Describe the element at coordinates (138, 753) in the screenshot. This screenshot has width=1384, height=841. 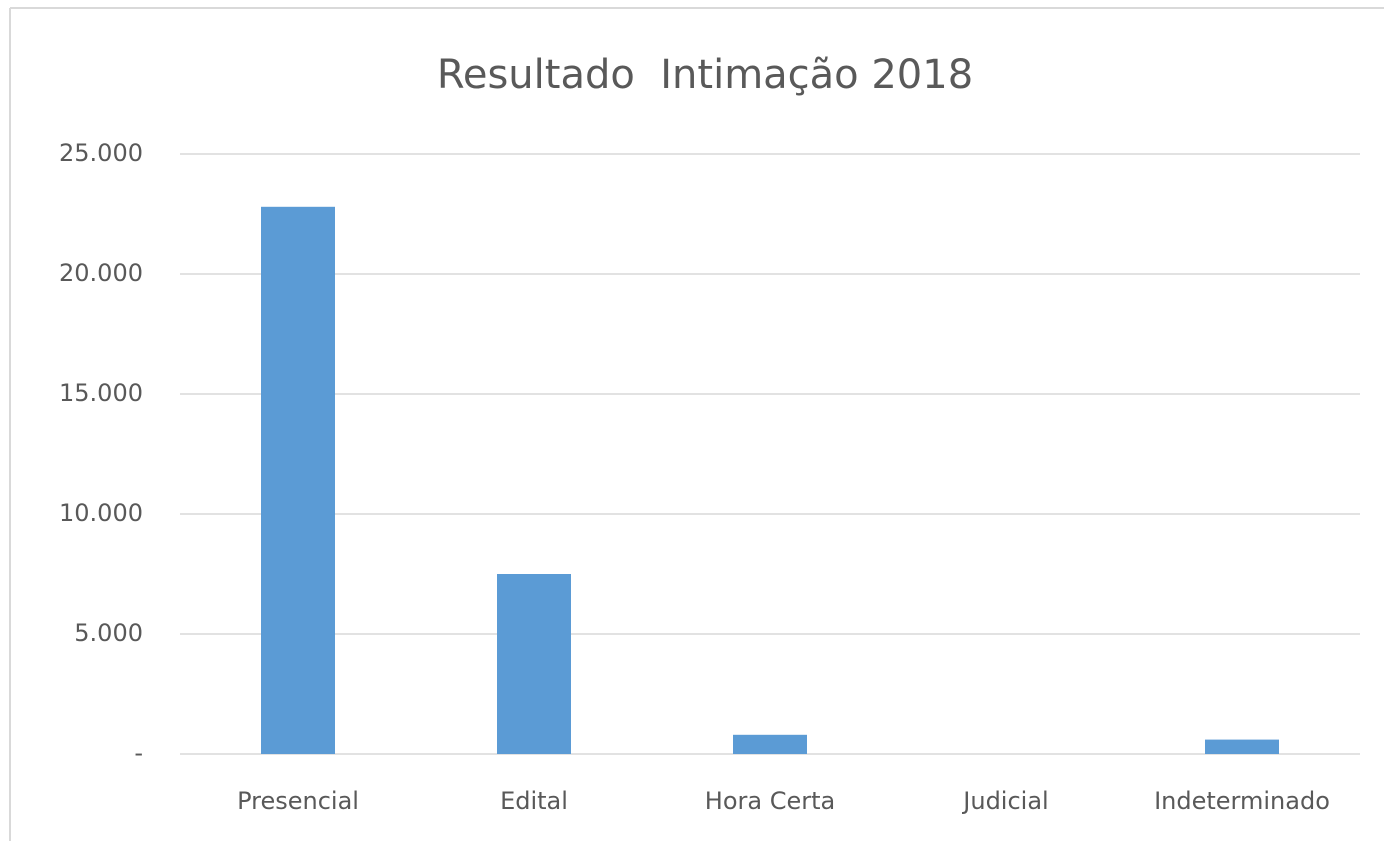
I see `y-tick-label: -` at that location.